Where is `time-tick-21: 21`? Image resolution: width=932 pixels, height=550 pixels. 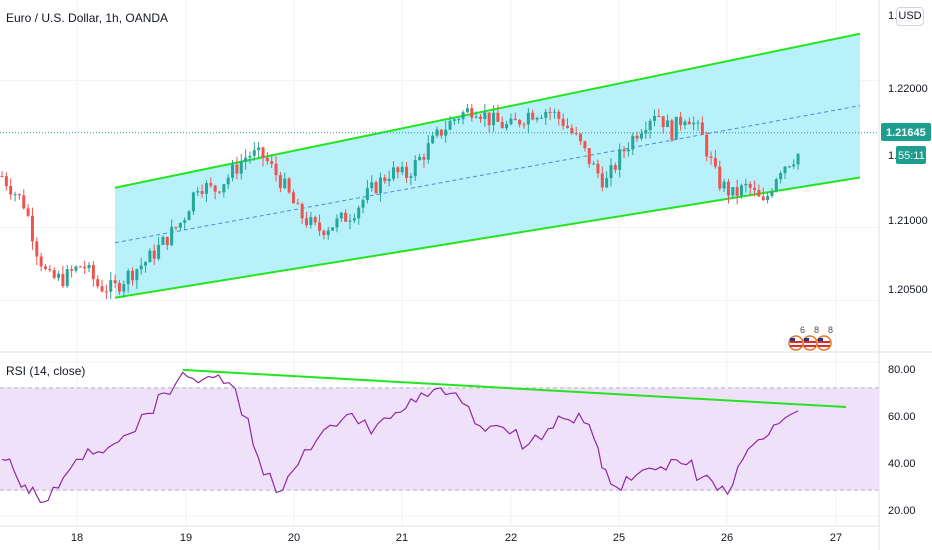 time-tick-21: 21 is located at coordinates (402, 538).